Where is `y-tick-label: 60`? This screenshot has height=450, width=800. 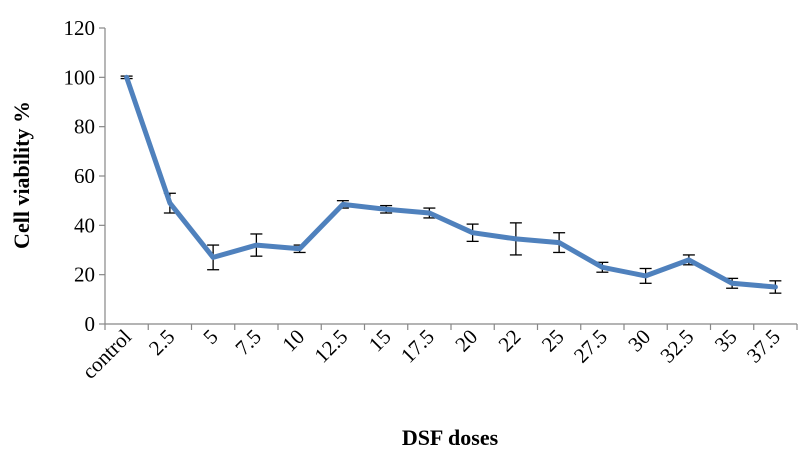 y-tick-label: 60 is located at coordinates (84, 176).